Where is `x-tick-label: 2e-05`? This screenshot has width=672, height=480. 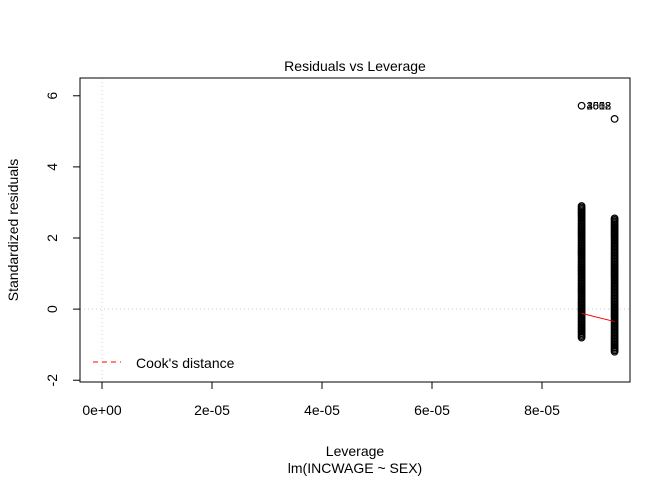
x-tick-label: 2e-05 is located at coordinates (212, 410).